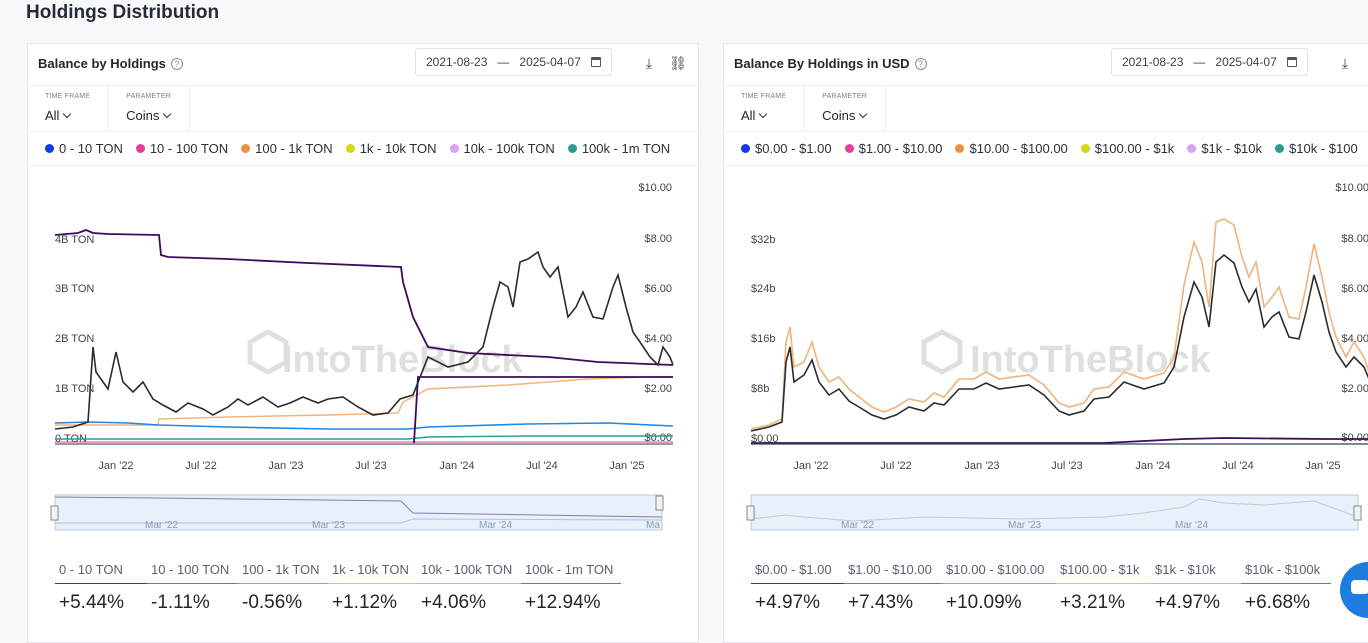  What do you see at coordinates (900, 148) in the screenshot?
I see `legend-label: $1.00 - $10.00` at bounding box center [900, 148].